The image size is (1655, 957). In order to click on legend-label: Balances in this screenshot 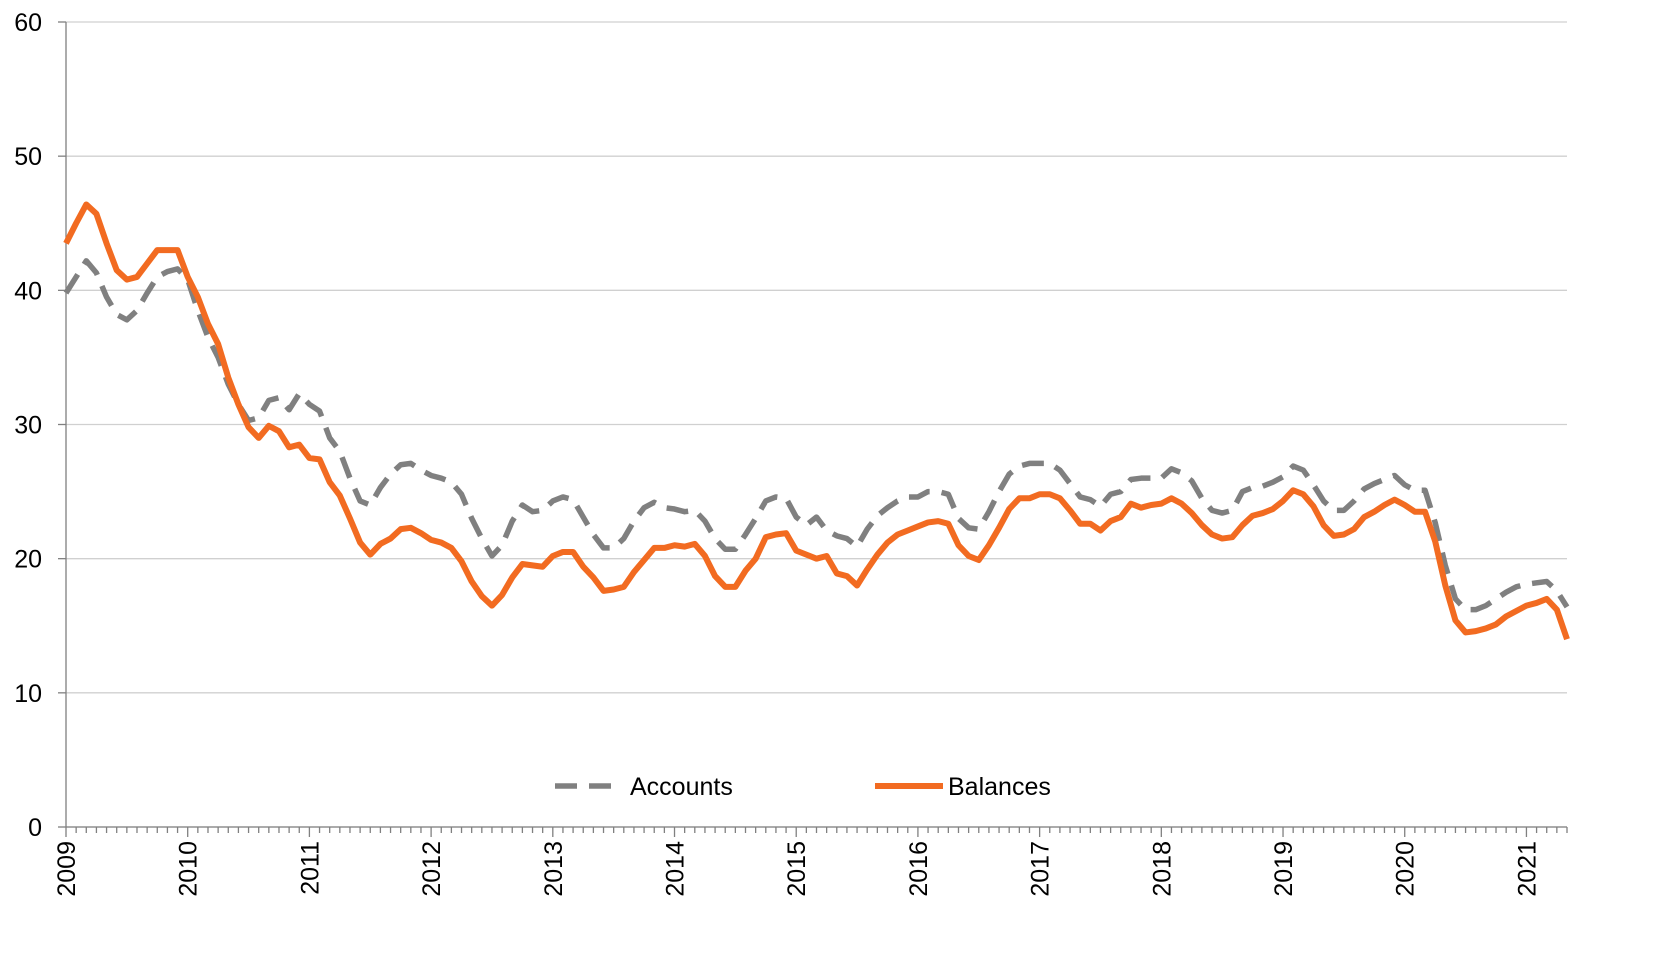, I will do `click(999, 787)`.